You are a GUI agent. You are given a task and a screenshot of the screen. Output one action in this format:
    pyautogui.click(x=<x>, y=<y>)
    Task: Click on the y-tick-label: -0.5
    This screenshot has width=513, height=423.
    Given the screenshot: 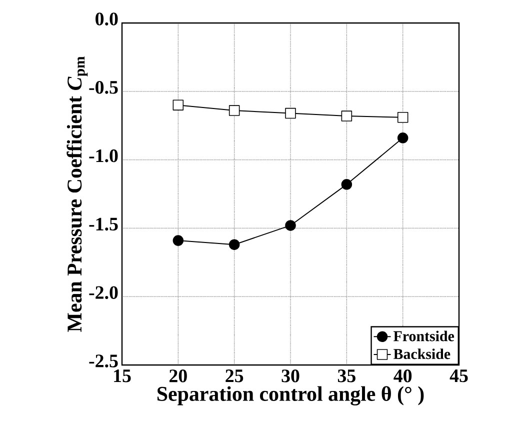 What is the action you would take?
    pyautogui.click(x=103, y=87)
    